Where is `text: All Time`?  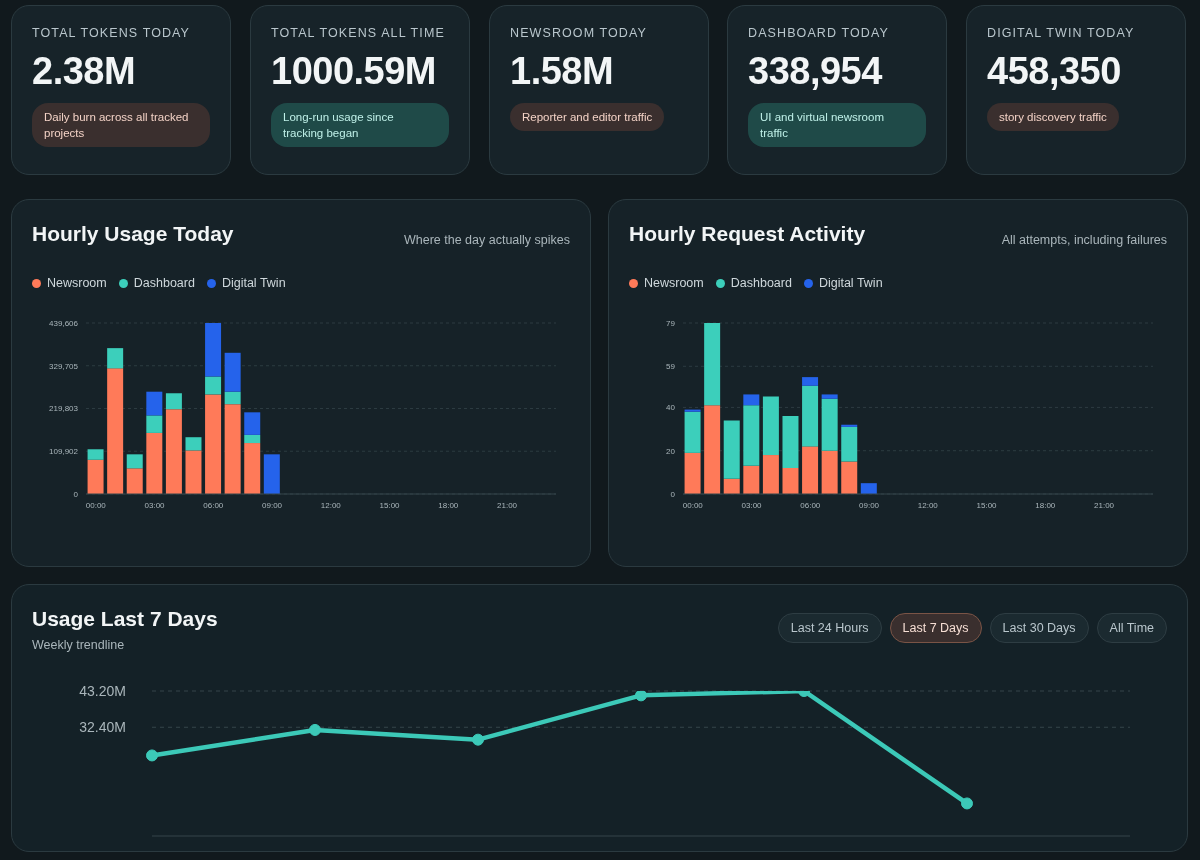
text: All Time is located at coordinates (1131, 628).